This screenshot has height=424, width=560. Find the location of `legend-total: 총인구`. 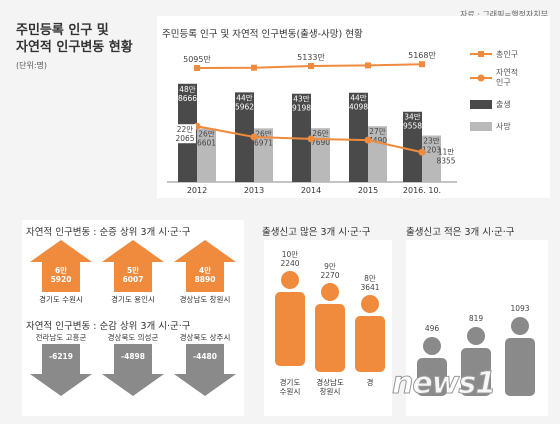

legend-total: 총인구 is located at coordinates (509, 54).